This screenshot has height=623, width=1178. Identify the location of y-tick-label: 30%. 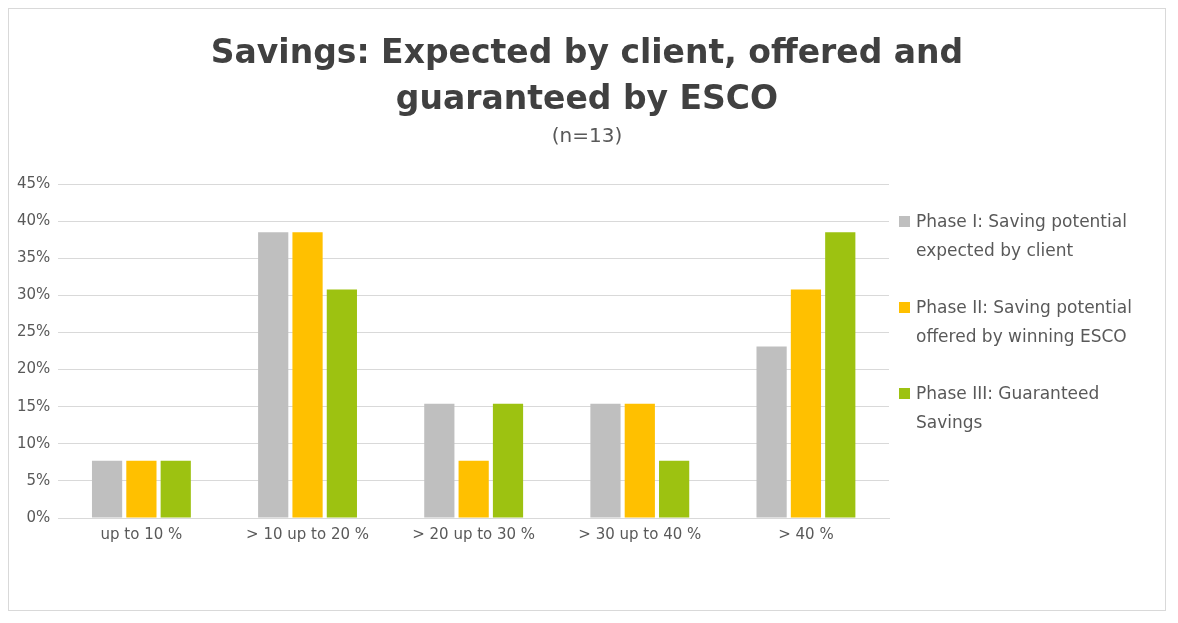
(34, 294).